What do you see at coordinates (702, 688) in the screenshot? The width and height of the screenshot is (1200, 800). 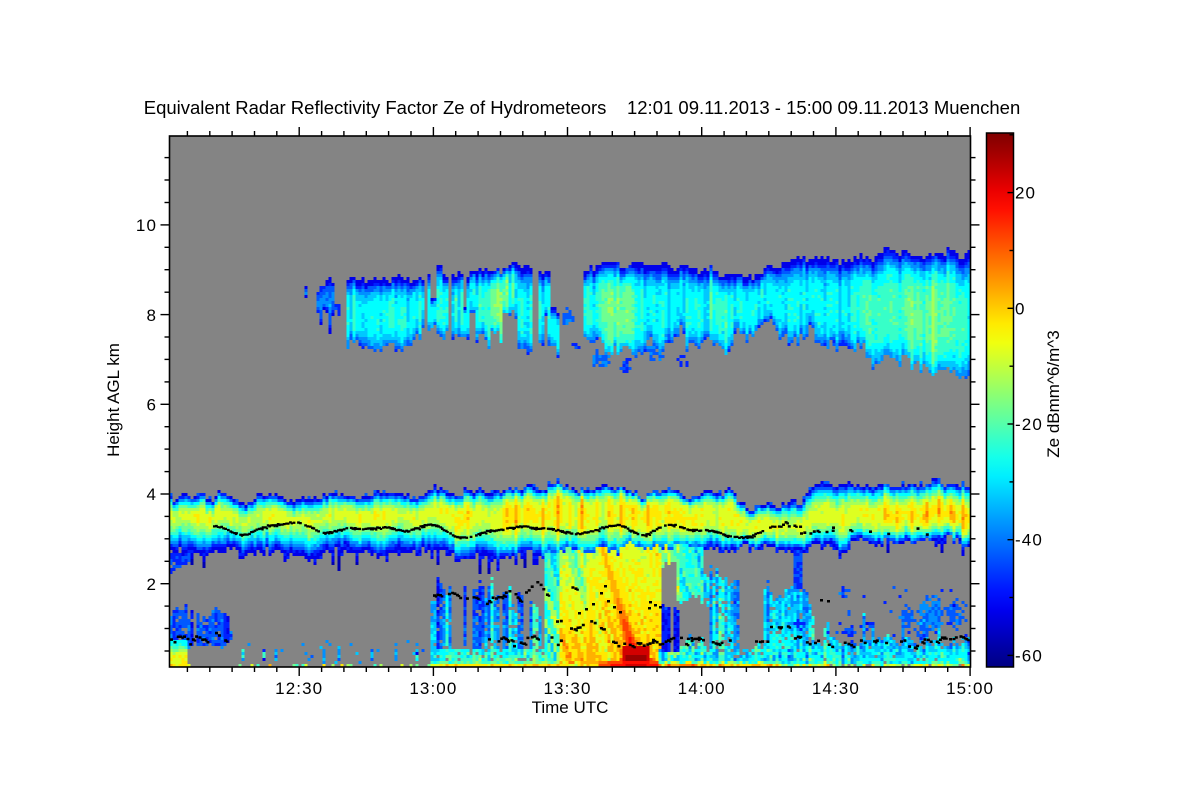 I see `svg-text: 14:00` at bounding box center [702, 688].